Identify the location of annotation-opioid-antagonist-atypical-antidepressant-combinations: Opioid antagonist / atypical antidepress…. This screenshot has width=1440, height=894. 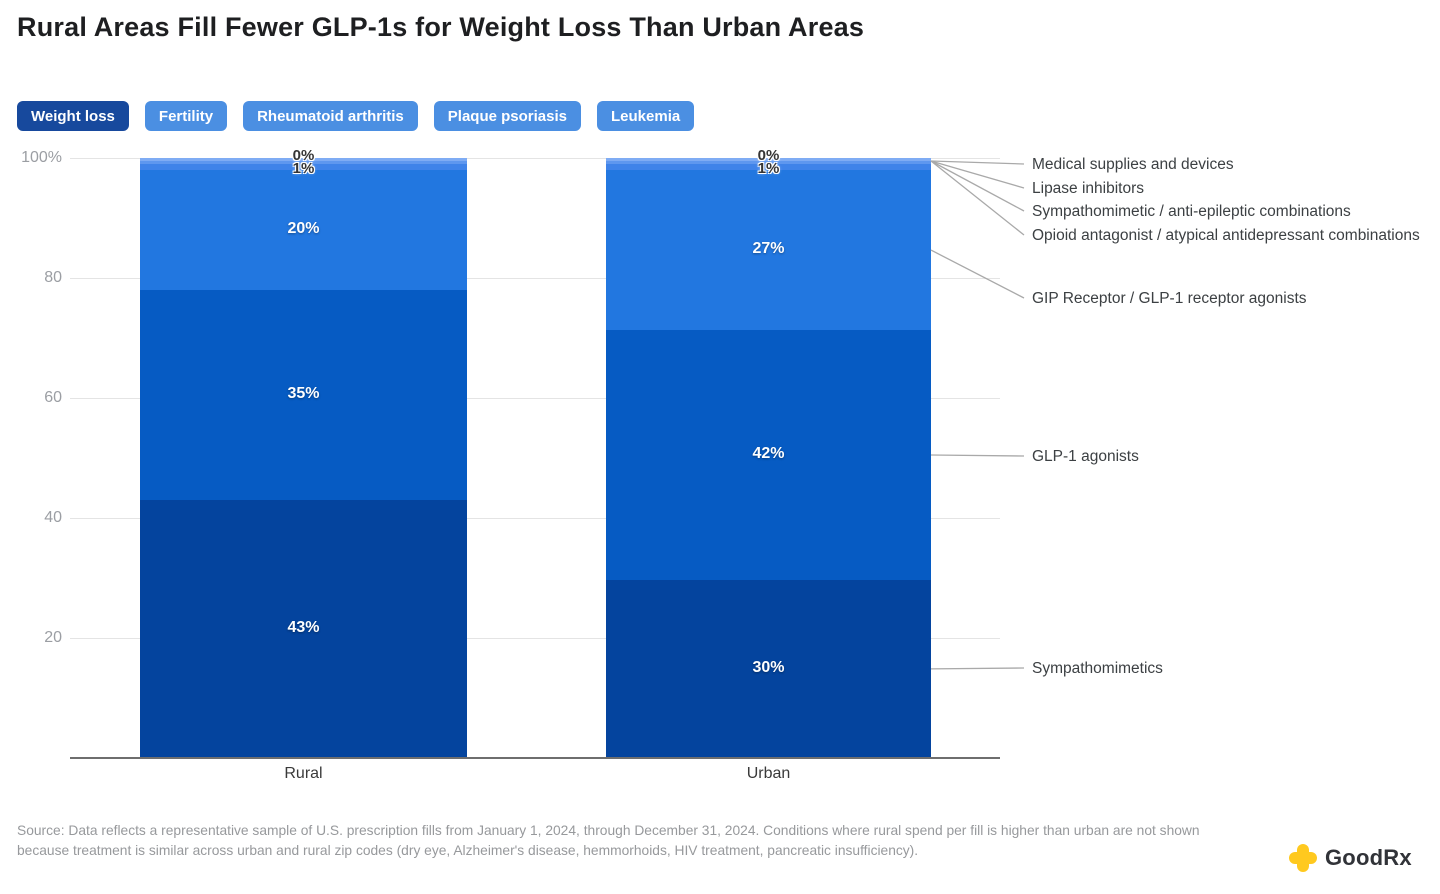
(1226, 235).